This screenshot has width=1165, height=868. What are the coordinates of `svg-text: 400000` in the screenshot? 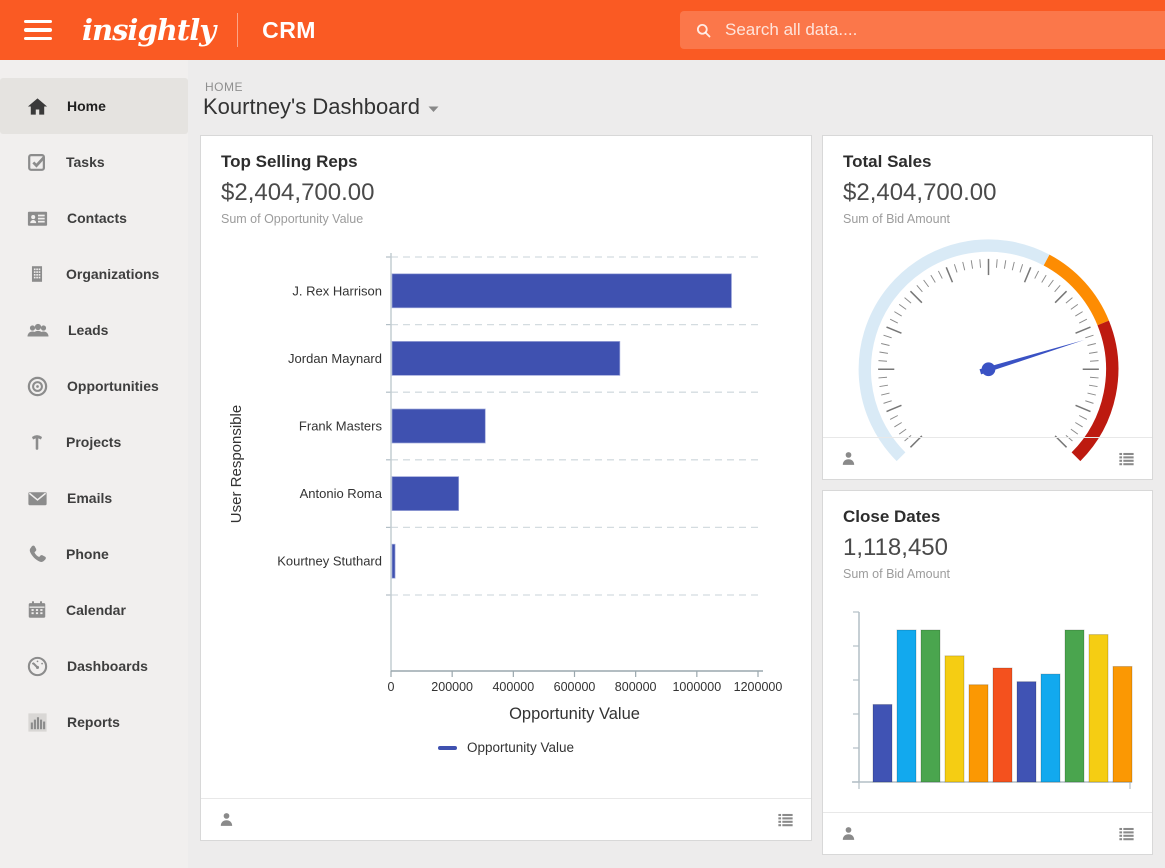 It's located at (513, 687).